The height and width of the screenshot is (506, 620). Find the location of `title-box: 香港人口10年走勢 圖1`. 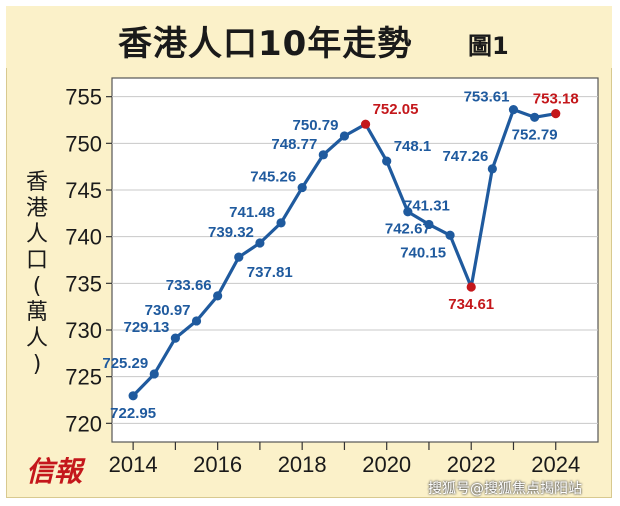

title-box: 香港人口10年走勢 圖1 is located at coordinates (309, 37).